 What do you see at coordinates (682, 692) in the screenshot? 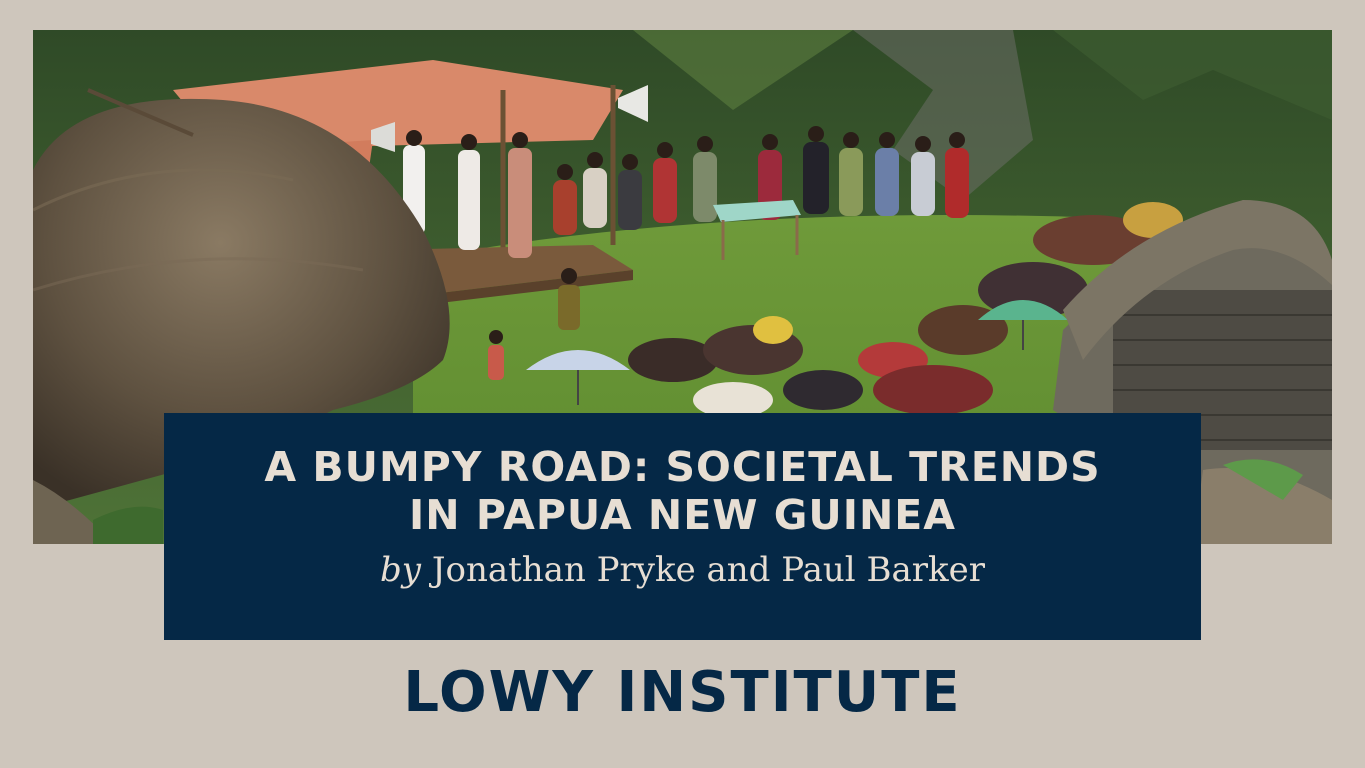
I see `lowy-institute-logo: LOWY INSTITUTE` at bounding box center [682, 692].